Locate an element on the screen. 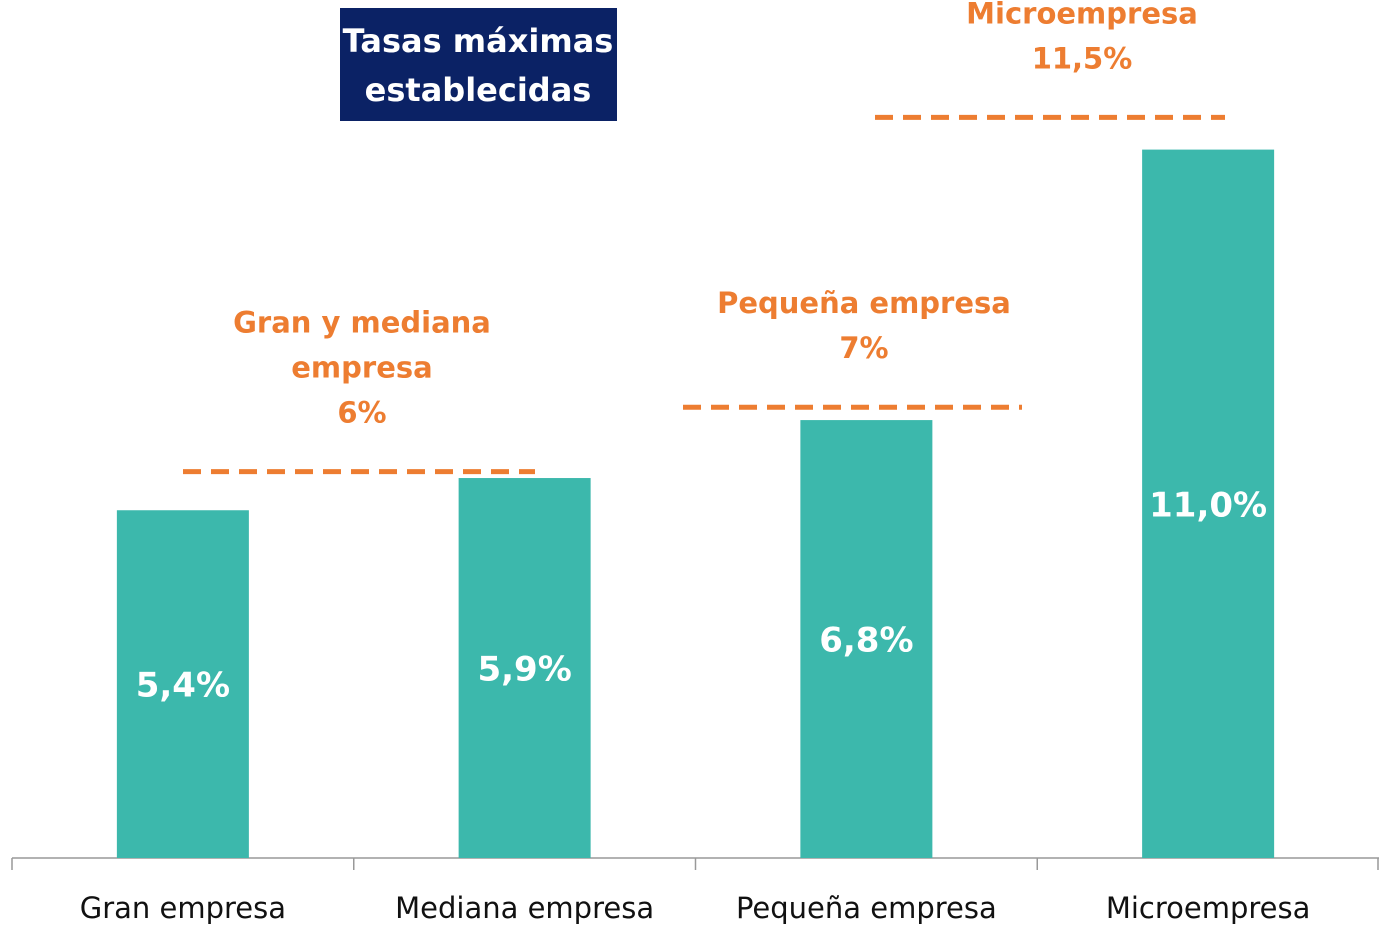  threshold-label: Gran y mediana is located at coordinates (362, 323).